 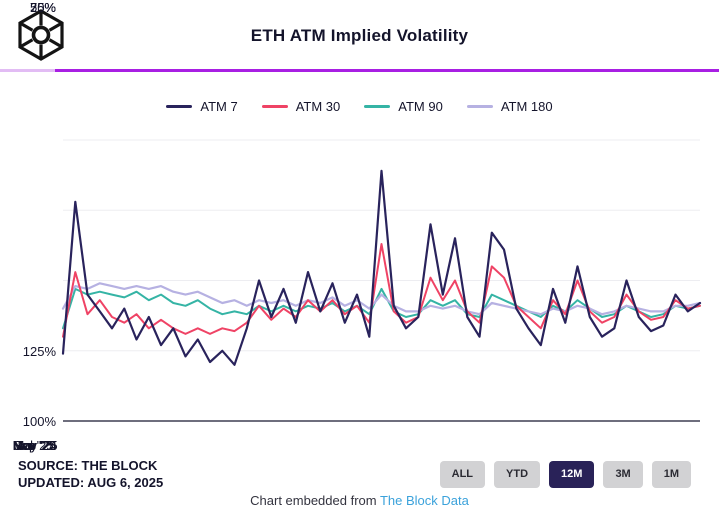 I want to click on y-tick-label: 25%, so click(x=42, y=7).